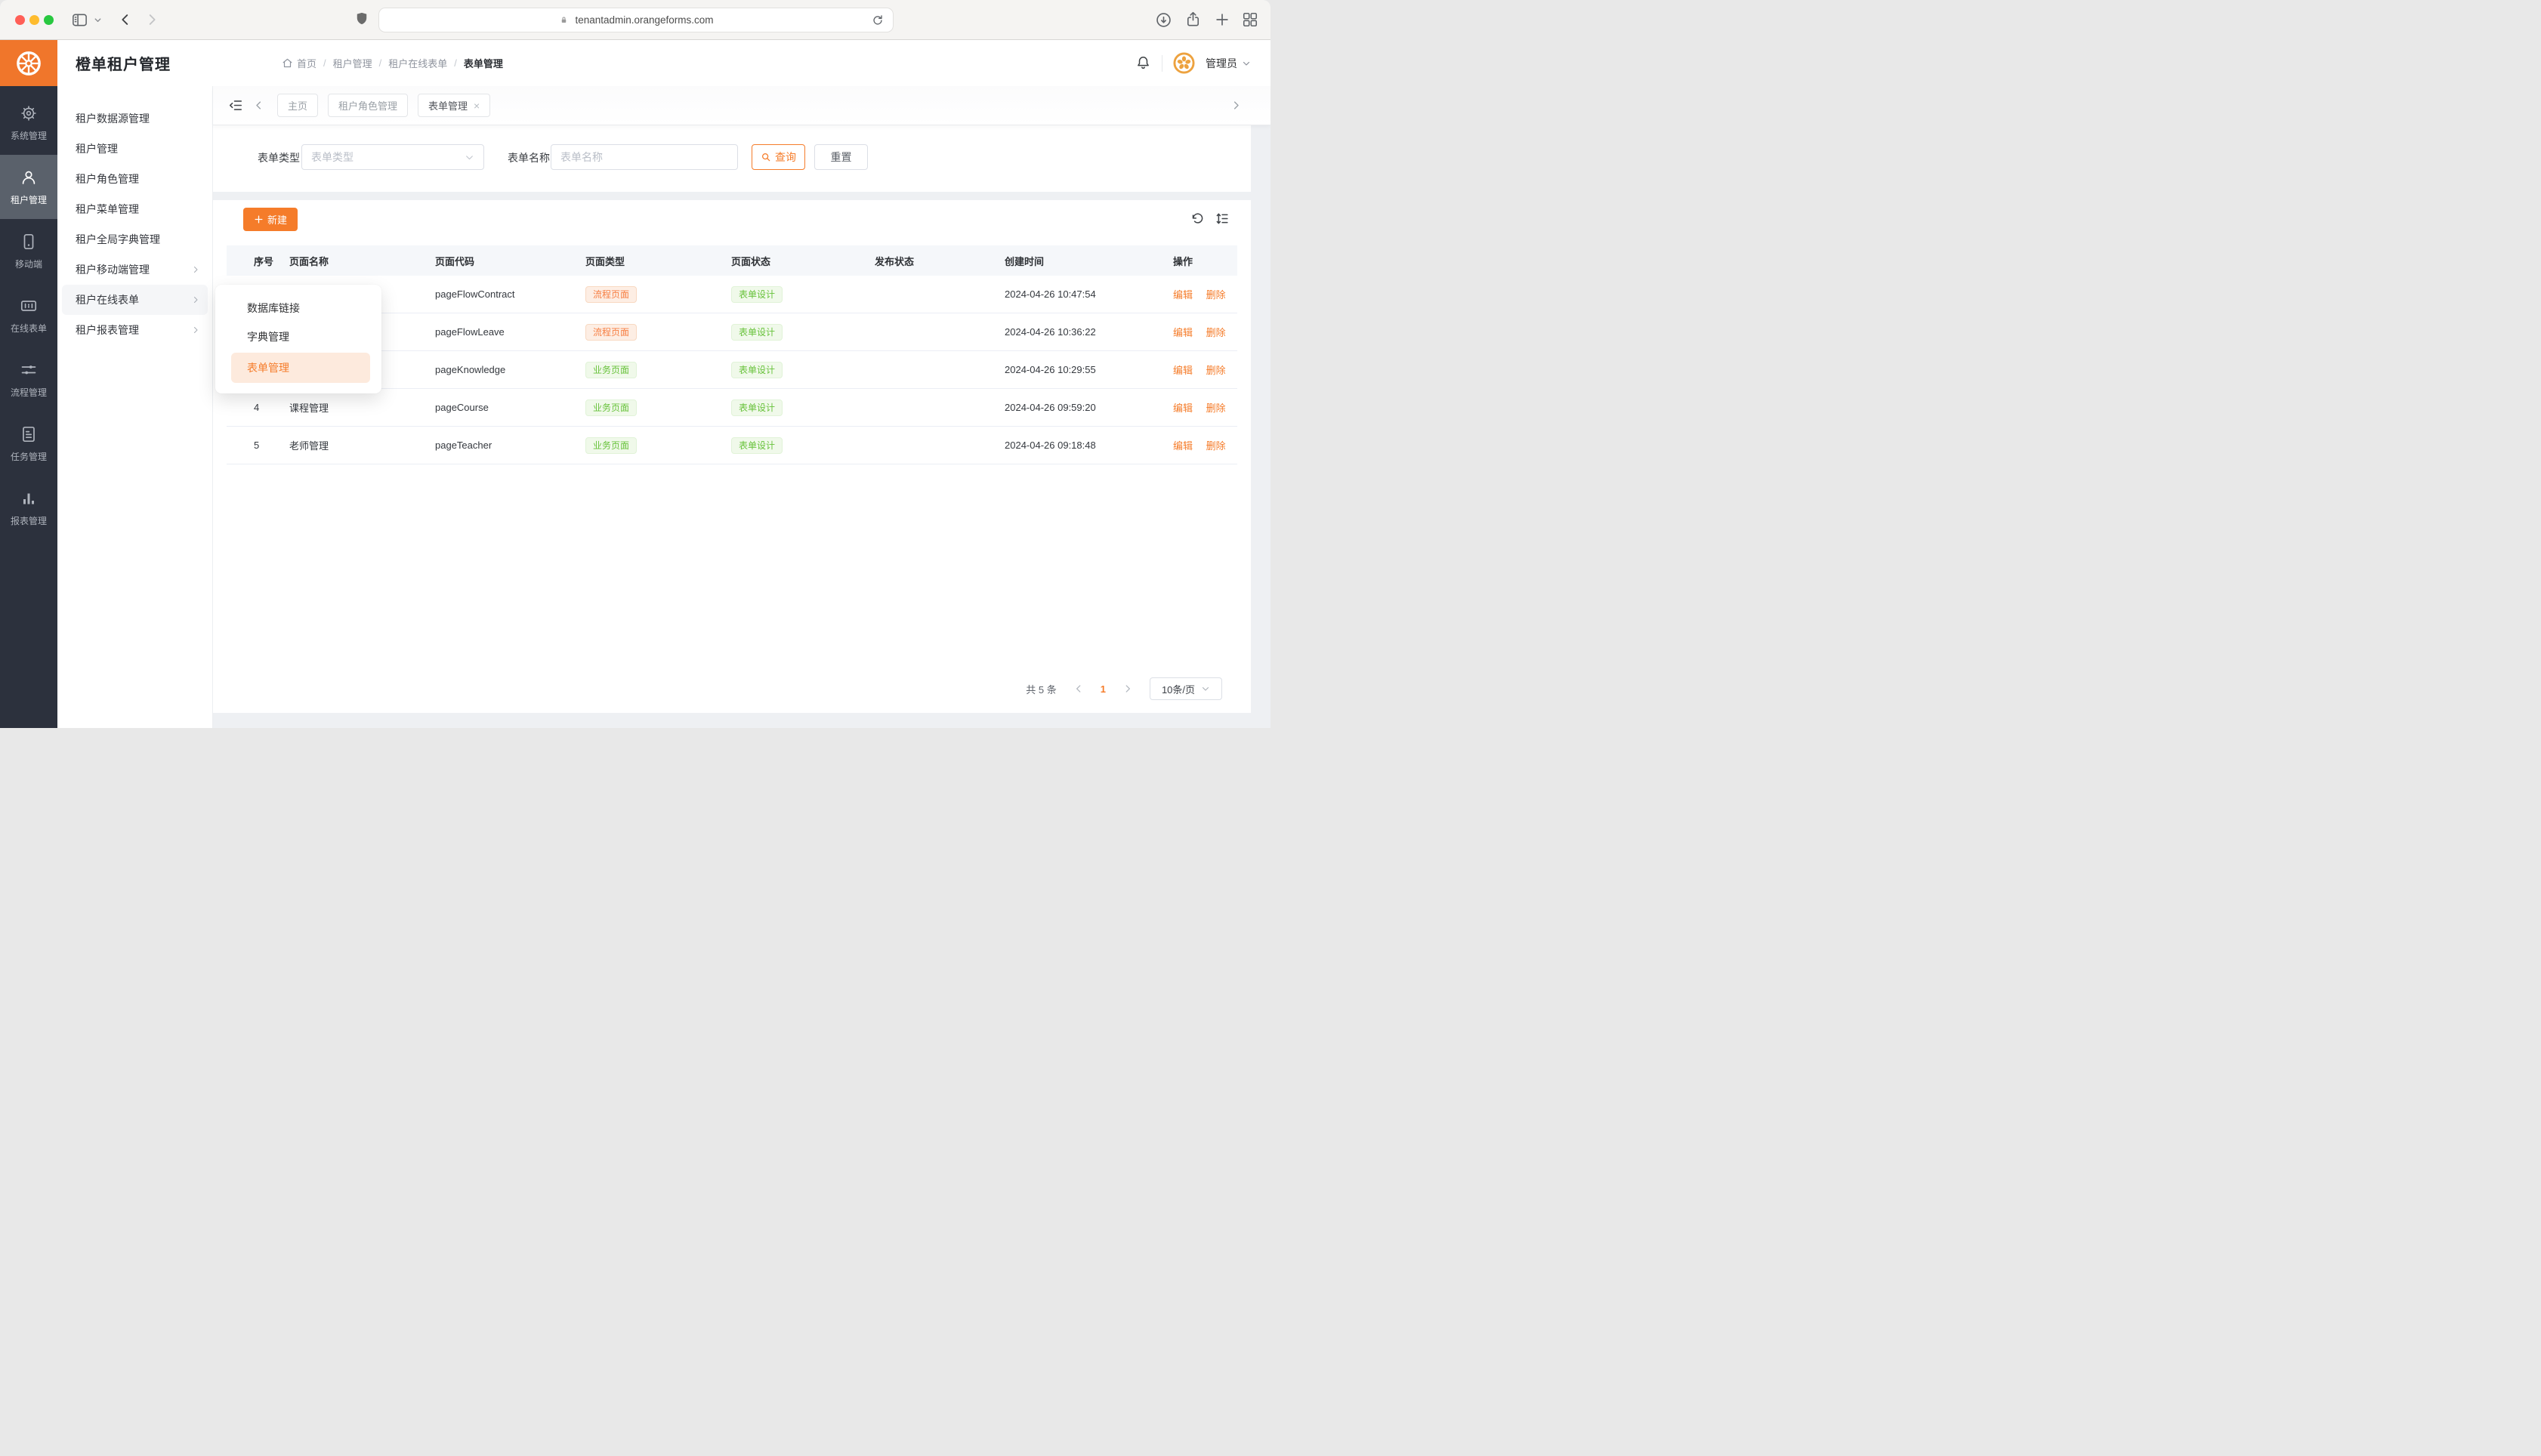 Image resolution: width=2541 pixels, height=1456 pixels. What do you see at coordinates (410, 63) in the screenshot?
I see `breadcrumb-item: / 租户在线表单` at bounding box center [410, 63].